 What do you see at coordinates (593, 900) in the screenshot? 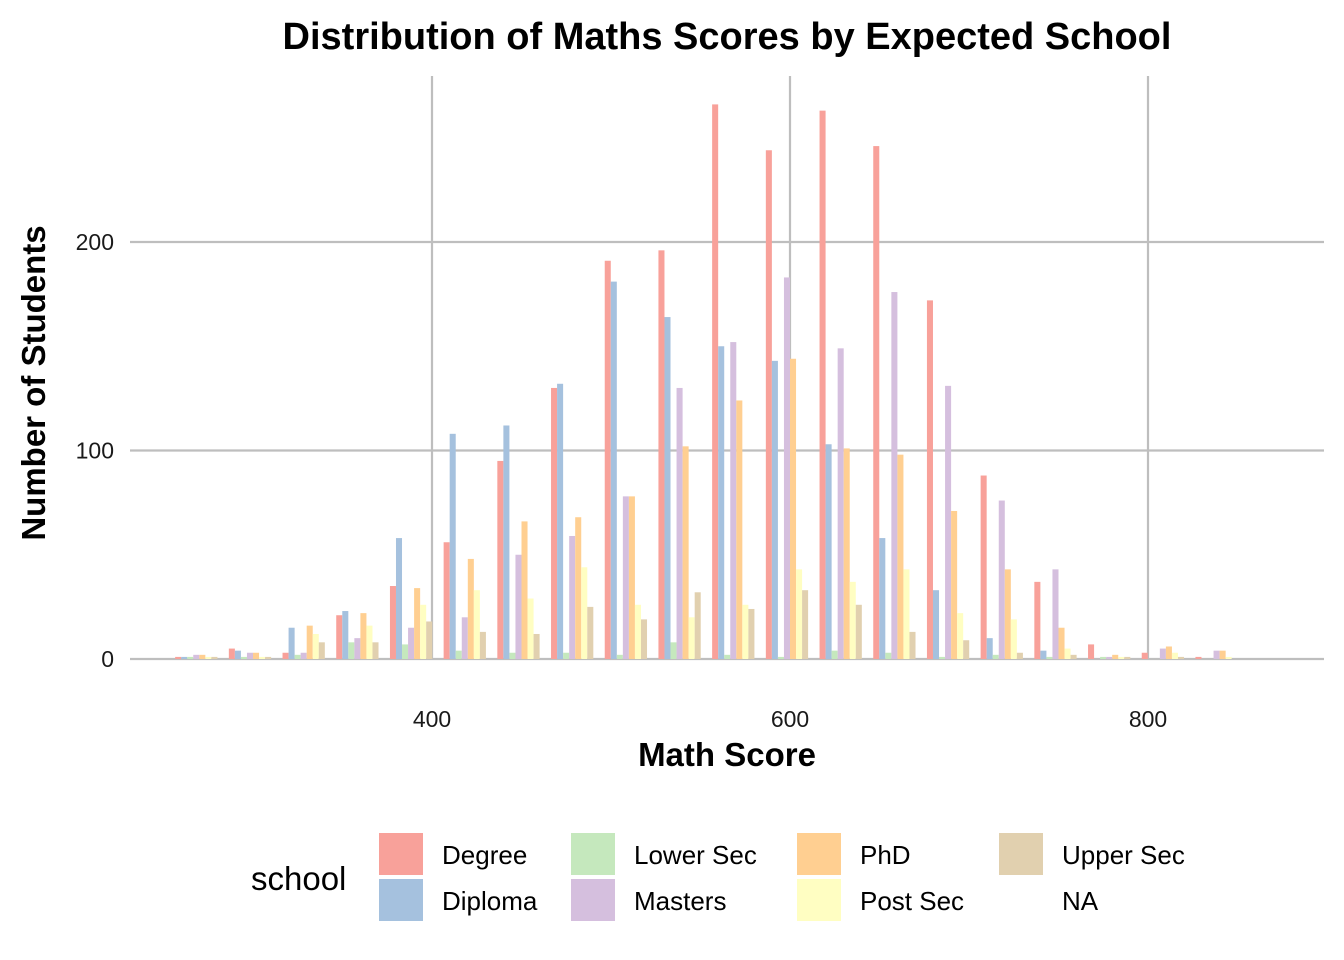
I see `legend-swatch-masters` at bounding box center [593, 900].